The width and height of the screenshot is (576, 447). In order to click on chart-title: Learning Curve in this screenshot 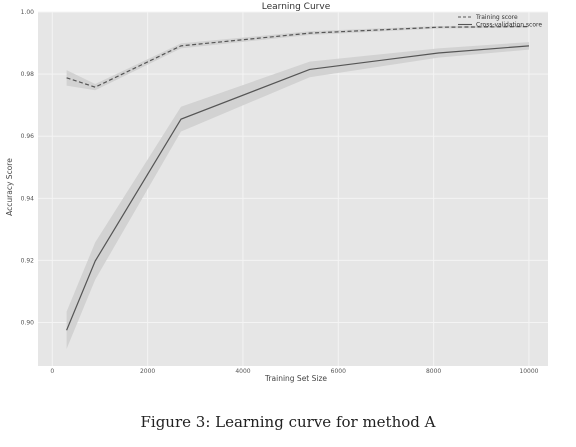, I will do `click(296, 7)`.